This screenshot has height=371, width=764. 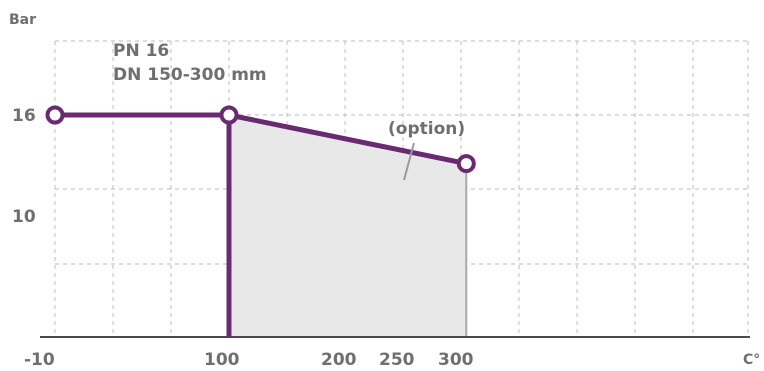 What do you see at coordinates (456, 360) in the screenshot?
I see `x-tick-label: 300` at bounding box center [456, 360].